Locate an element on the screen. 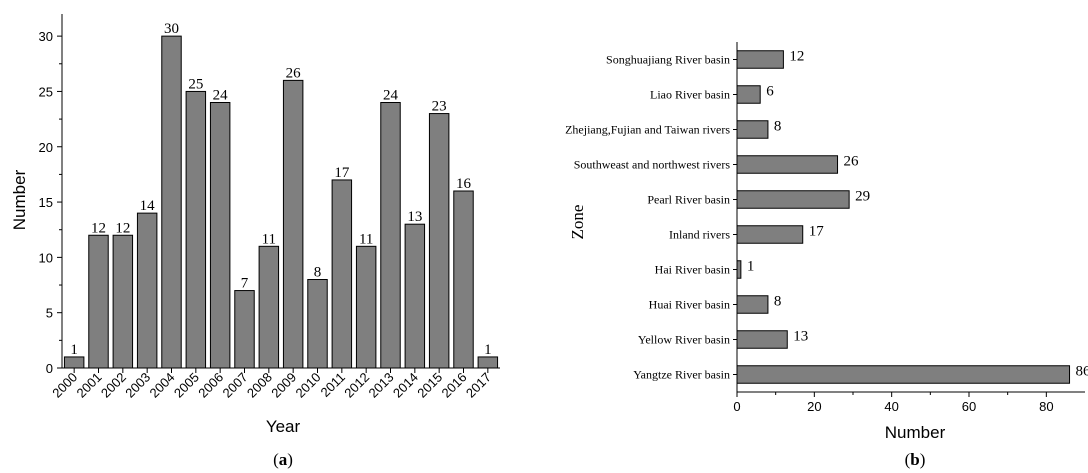 Image resolution: width=1088 pixels, height=473 pixels. chart-a-data-label: 7 is located at coordinates (245, 284).